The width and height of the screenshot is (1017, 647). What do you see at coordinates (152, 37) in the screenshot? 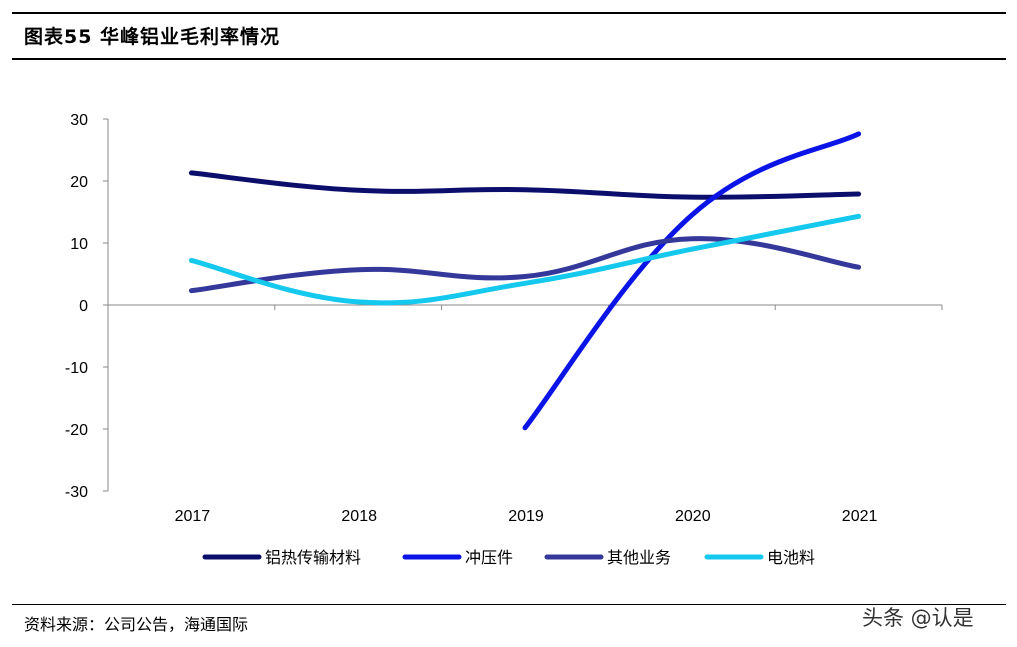
I see `figure-title: 图表55 华峰铝业毛利率情况` at bounding box center [152, 37].